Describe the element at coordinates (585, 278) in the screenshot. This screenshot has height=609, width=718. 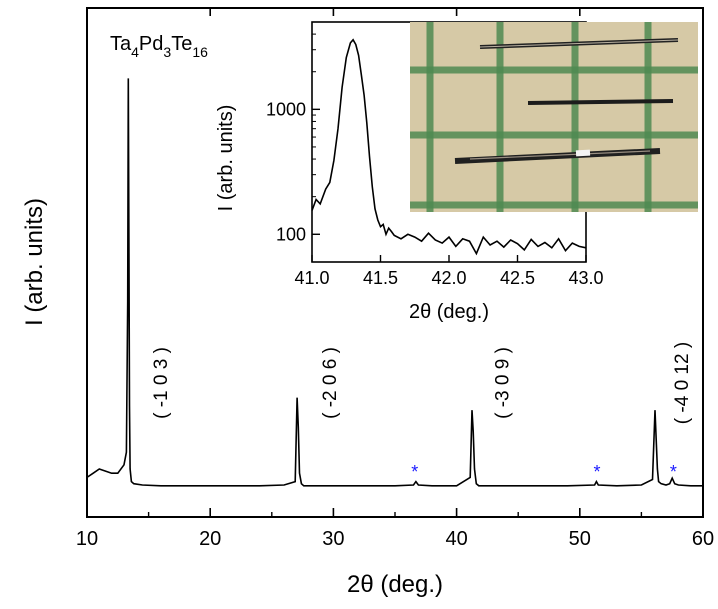
I see `inset-x-tick-label: 43.0` at that location.